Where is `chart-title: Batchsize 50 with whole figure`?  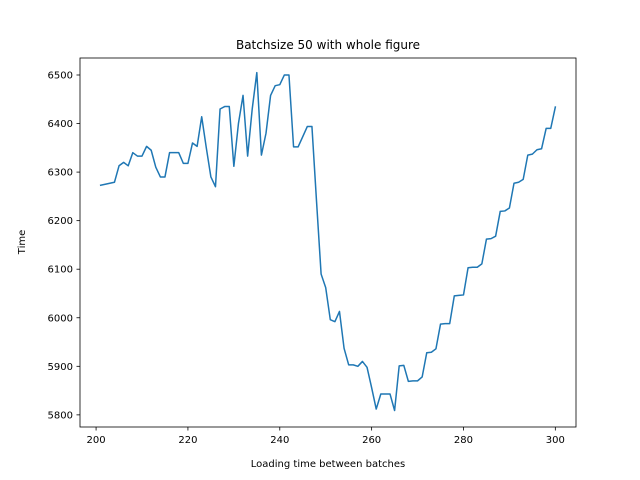
chart-title: Batchsize 50 with whole figure is located at coordinates (328, 45).